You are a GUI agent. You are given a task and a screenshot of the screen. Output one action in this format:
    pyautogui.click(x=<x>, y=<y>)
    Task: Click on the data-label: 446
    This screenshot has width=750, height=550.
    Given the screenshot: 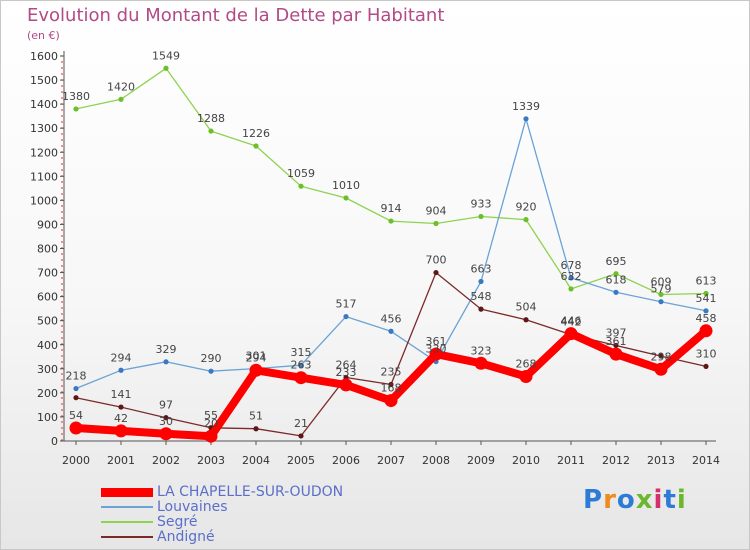 What is the action you would take?
    pyautogui.click(x=571, y=321)
    